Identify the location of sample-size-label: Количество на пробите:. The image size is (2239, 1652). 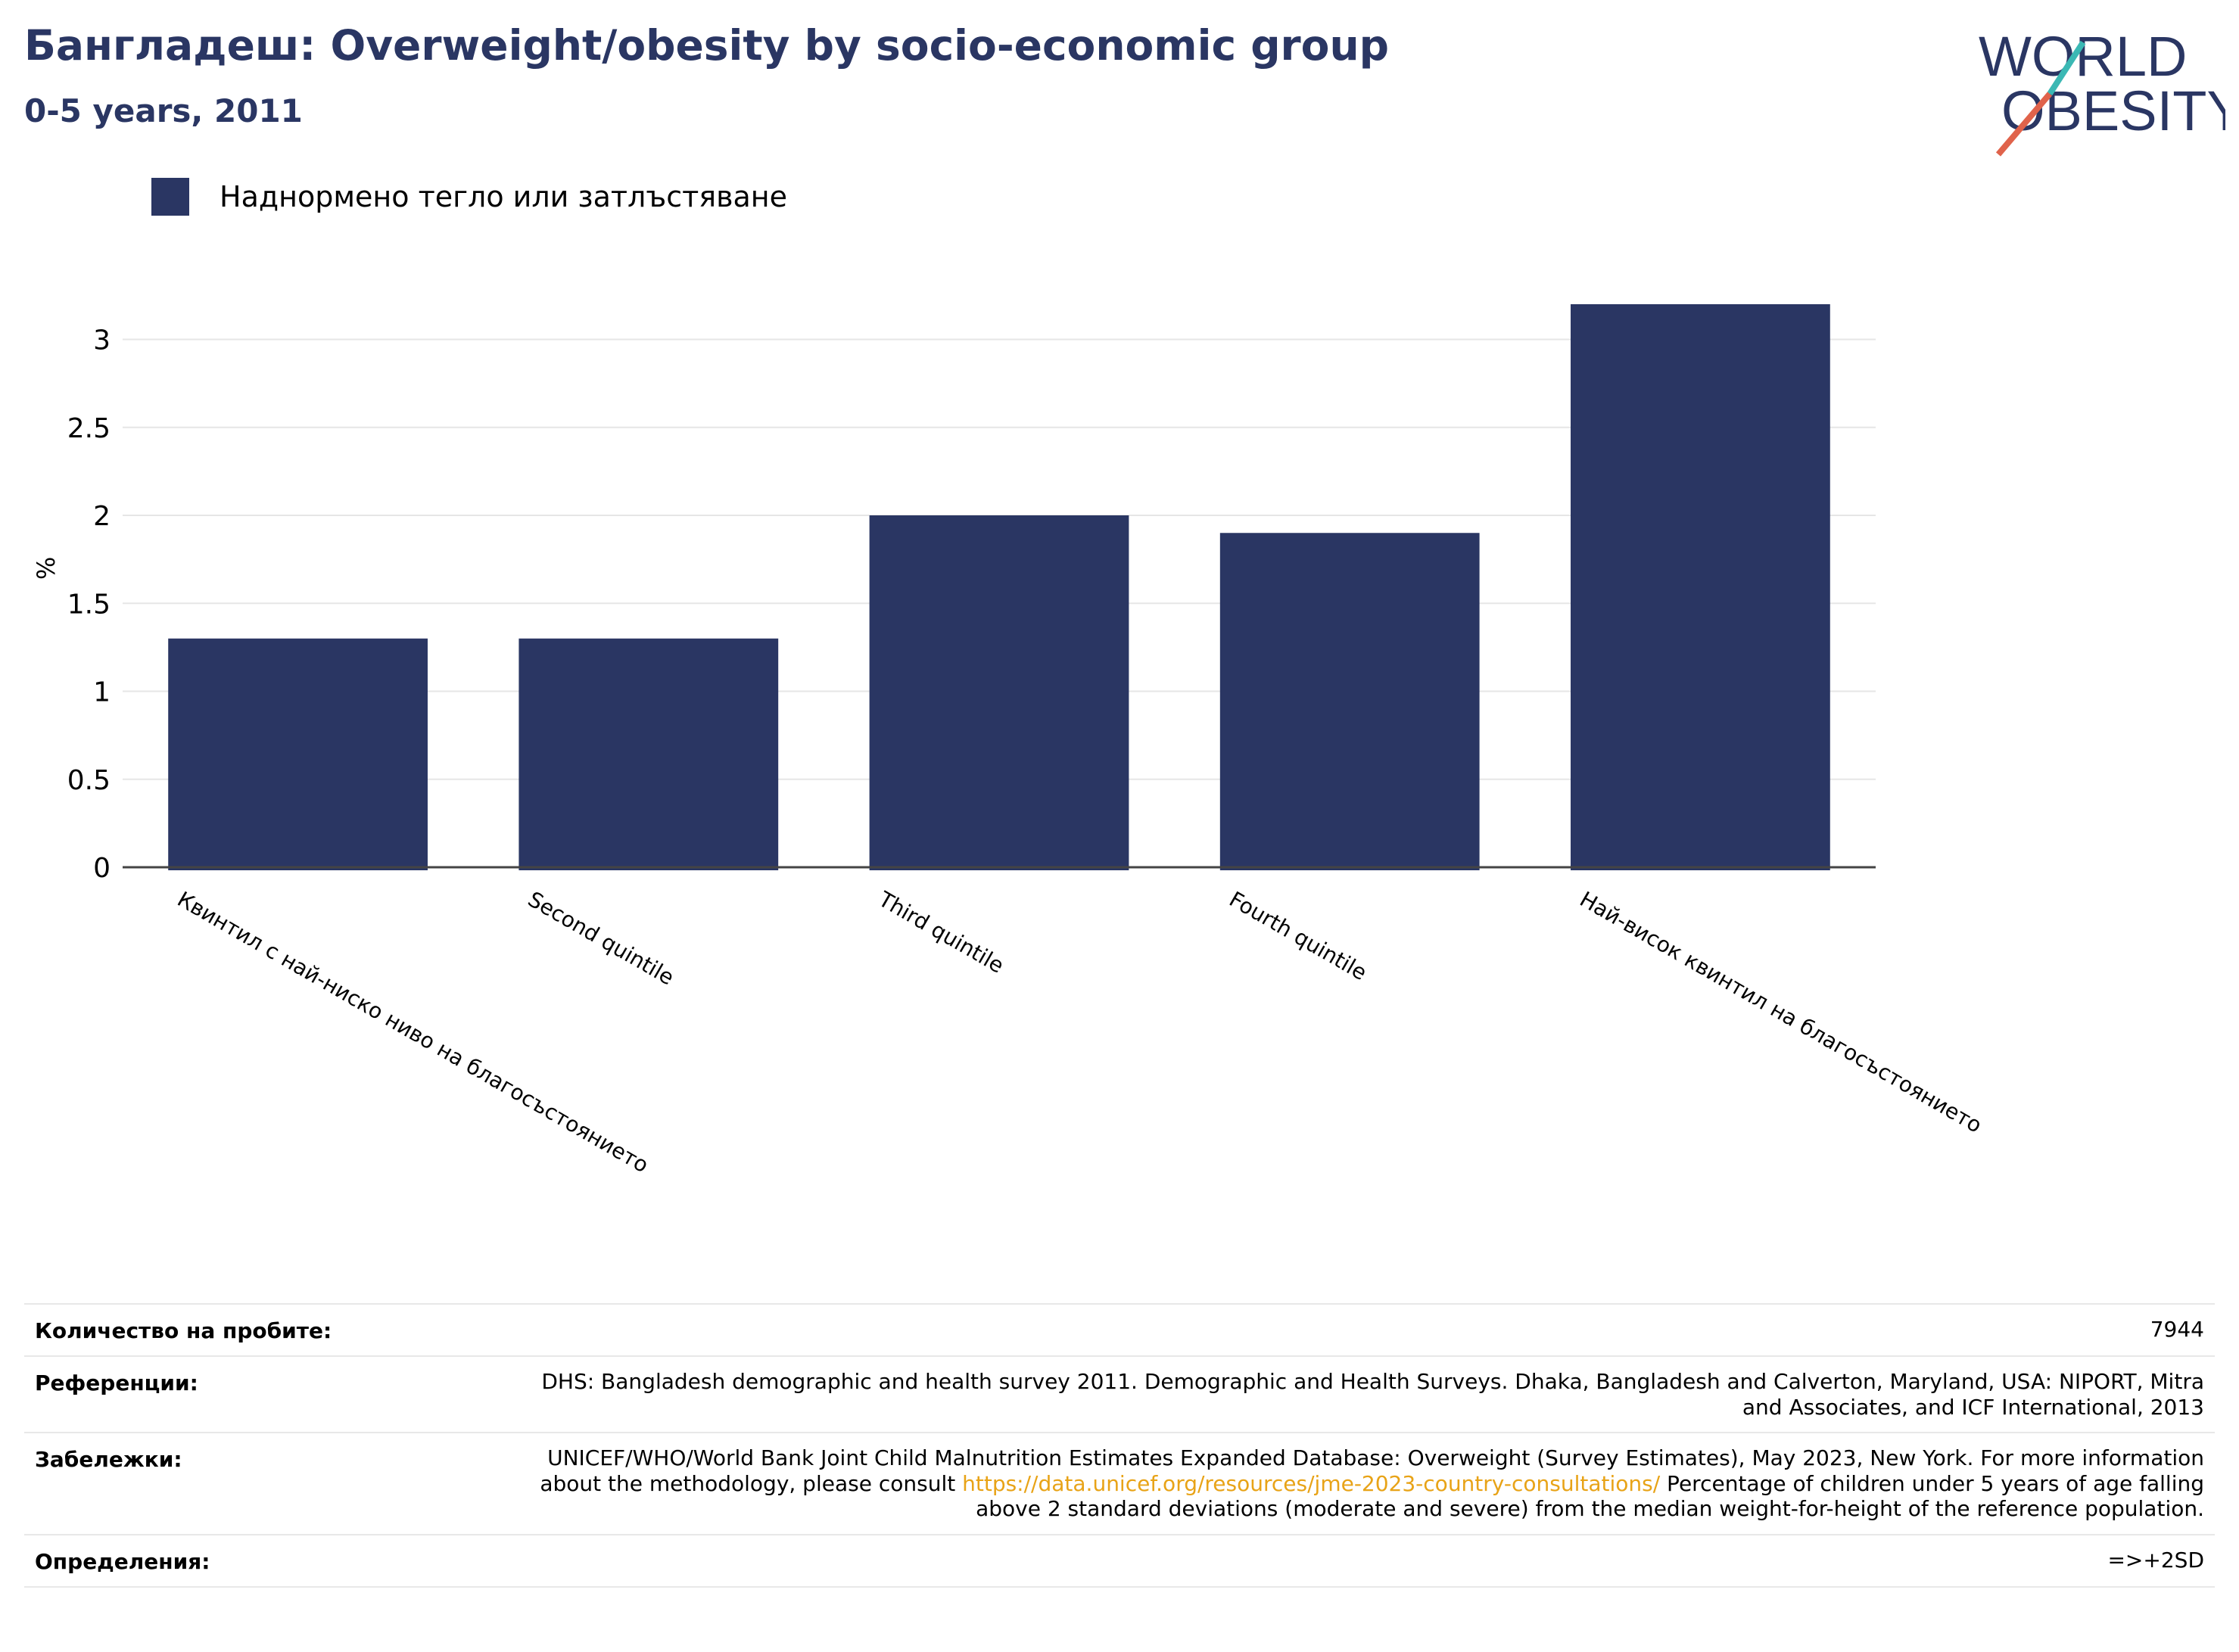
(184, 1330).